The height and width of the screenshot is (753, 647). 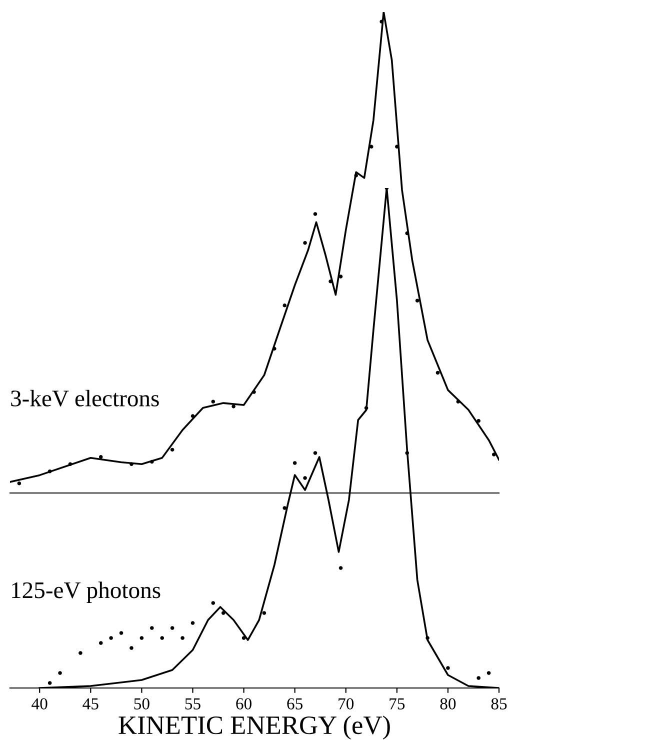 What do you see at coordinates (192, 704) in the screenshot?
I see `x-tick-label: 55` at bounding box center [192, 704].